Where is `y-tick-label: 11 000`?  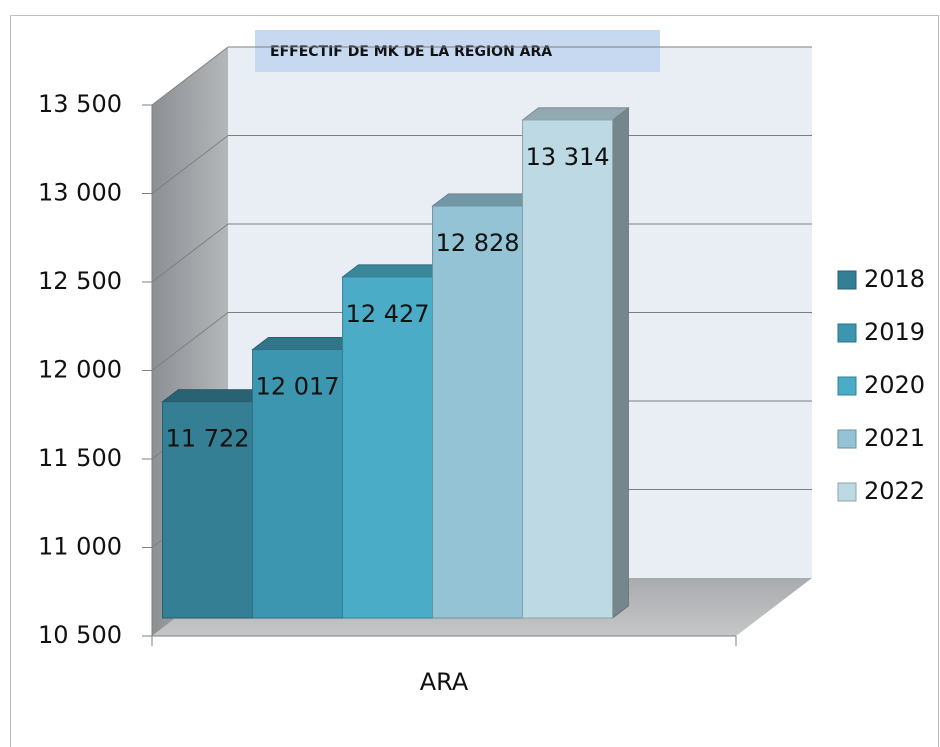
y-tick-label: 11 000 is located at coordinates (80, 547).